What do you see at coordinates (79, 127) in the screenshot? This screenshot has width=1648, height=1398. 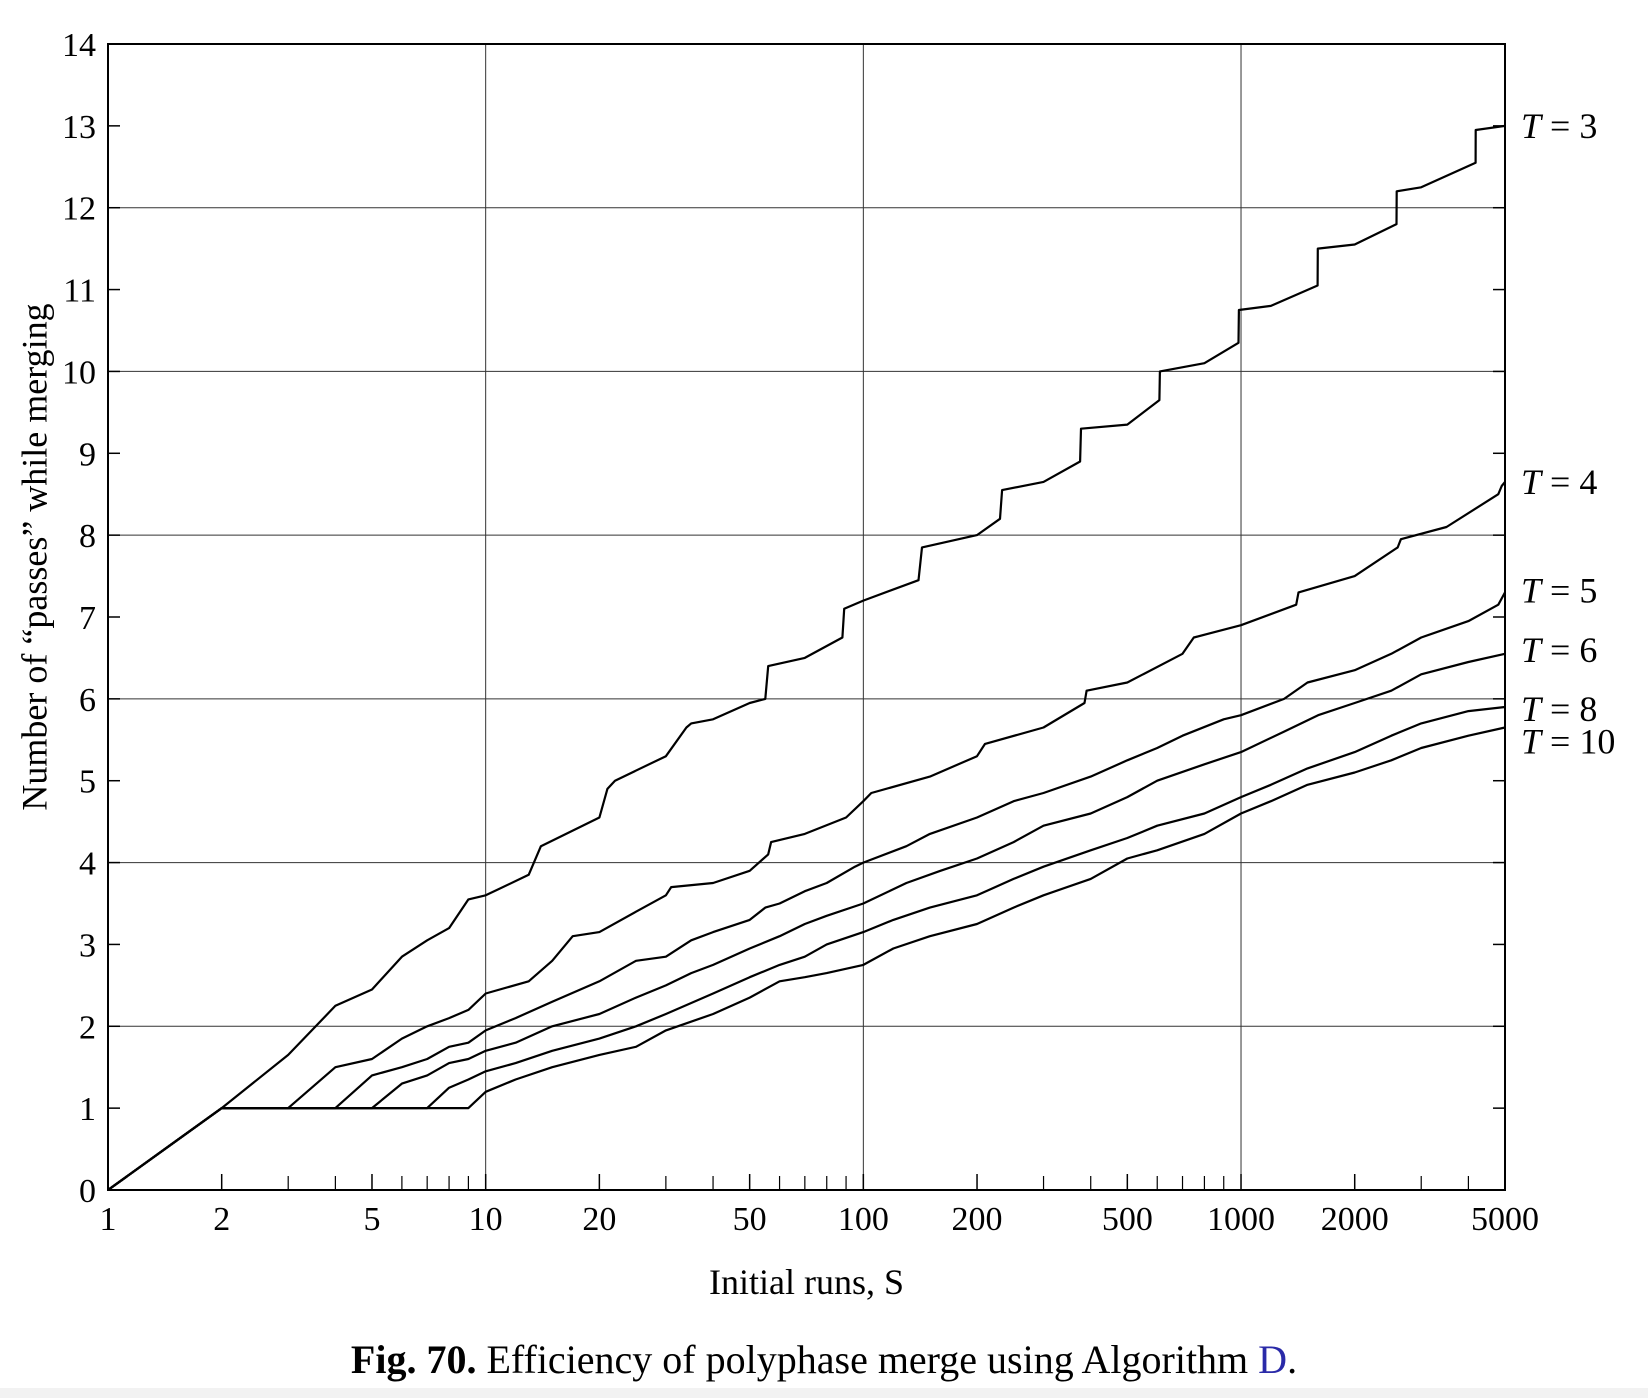 I see `y-tick-label-13: 13` at bounding box center [79, 127].